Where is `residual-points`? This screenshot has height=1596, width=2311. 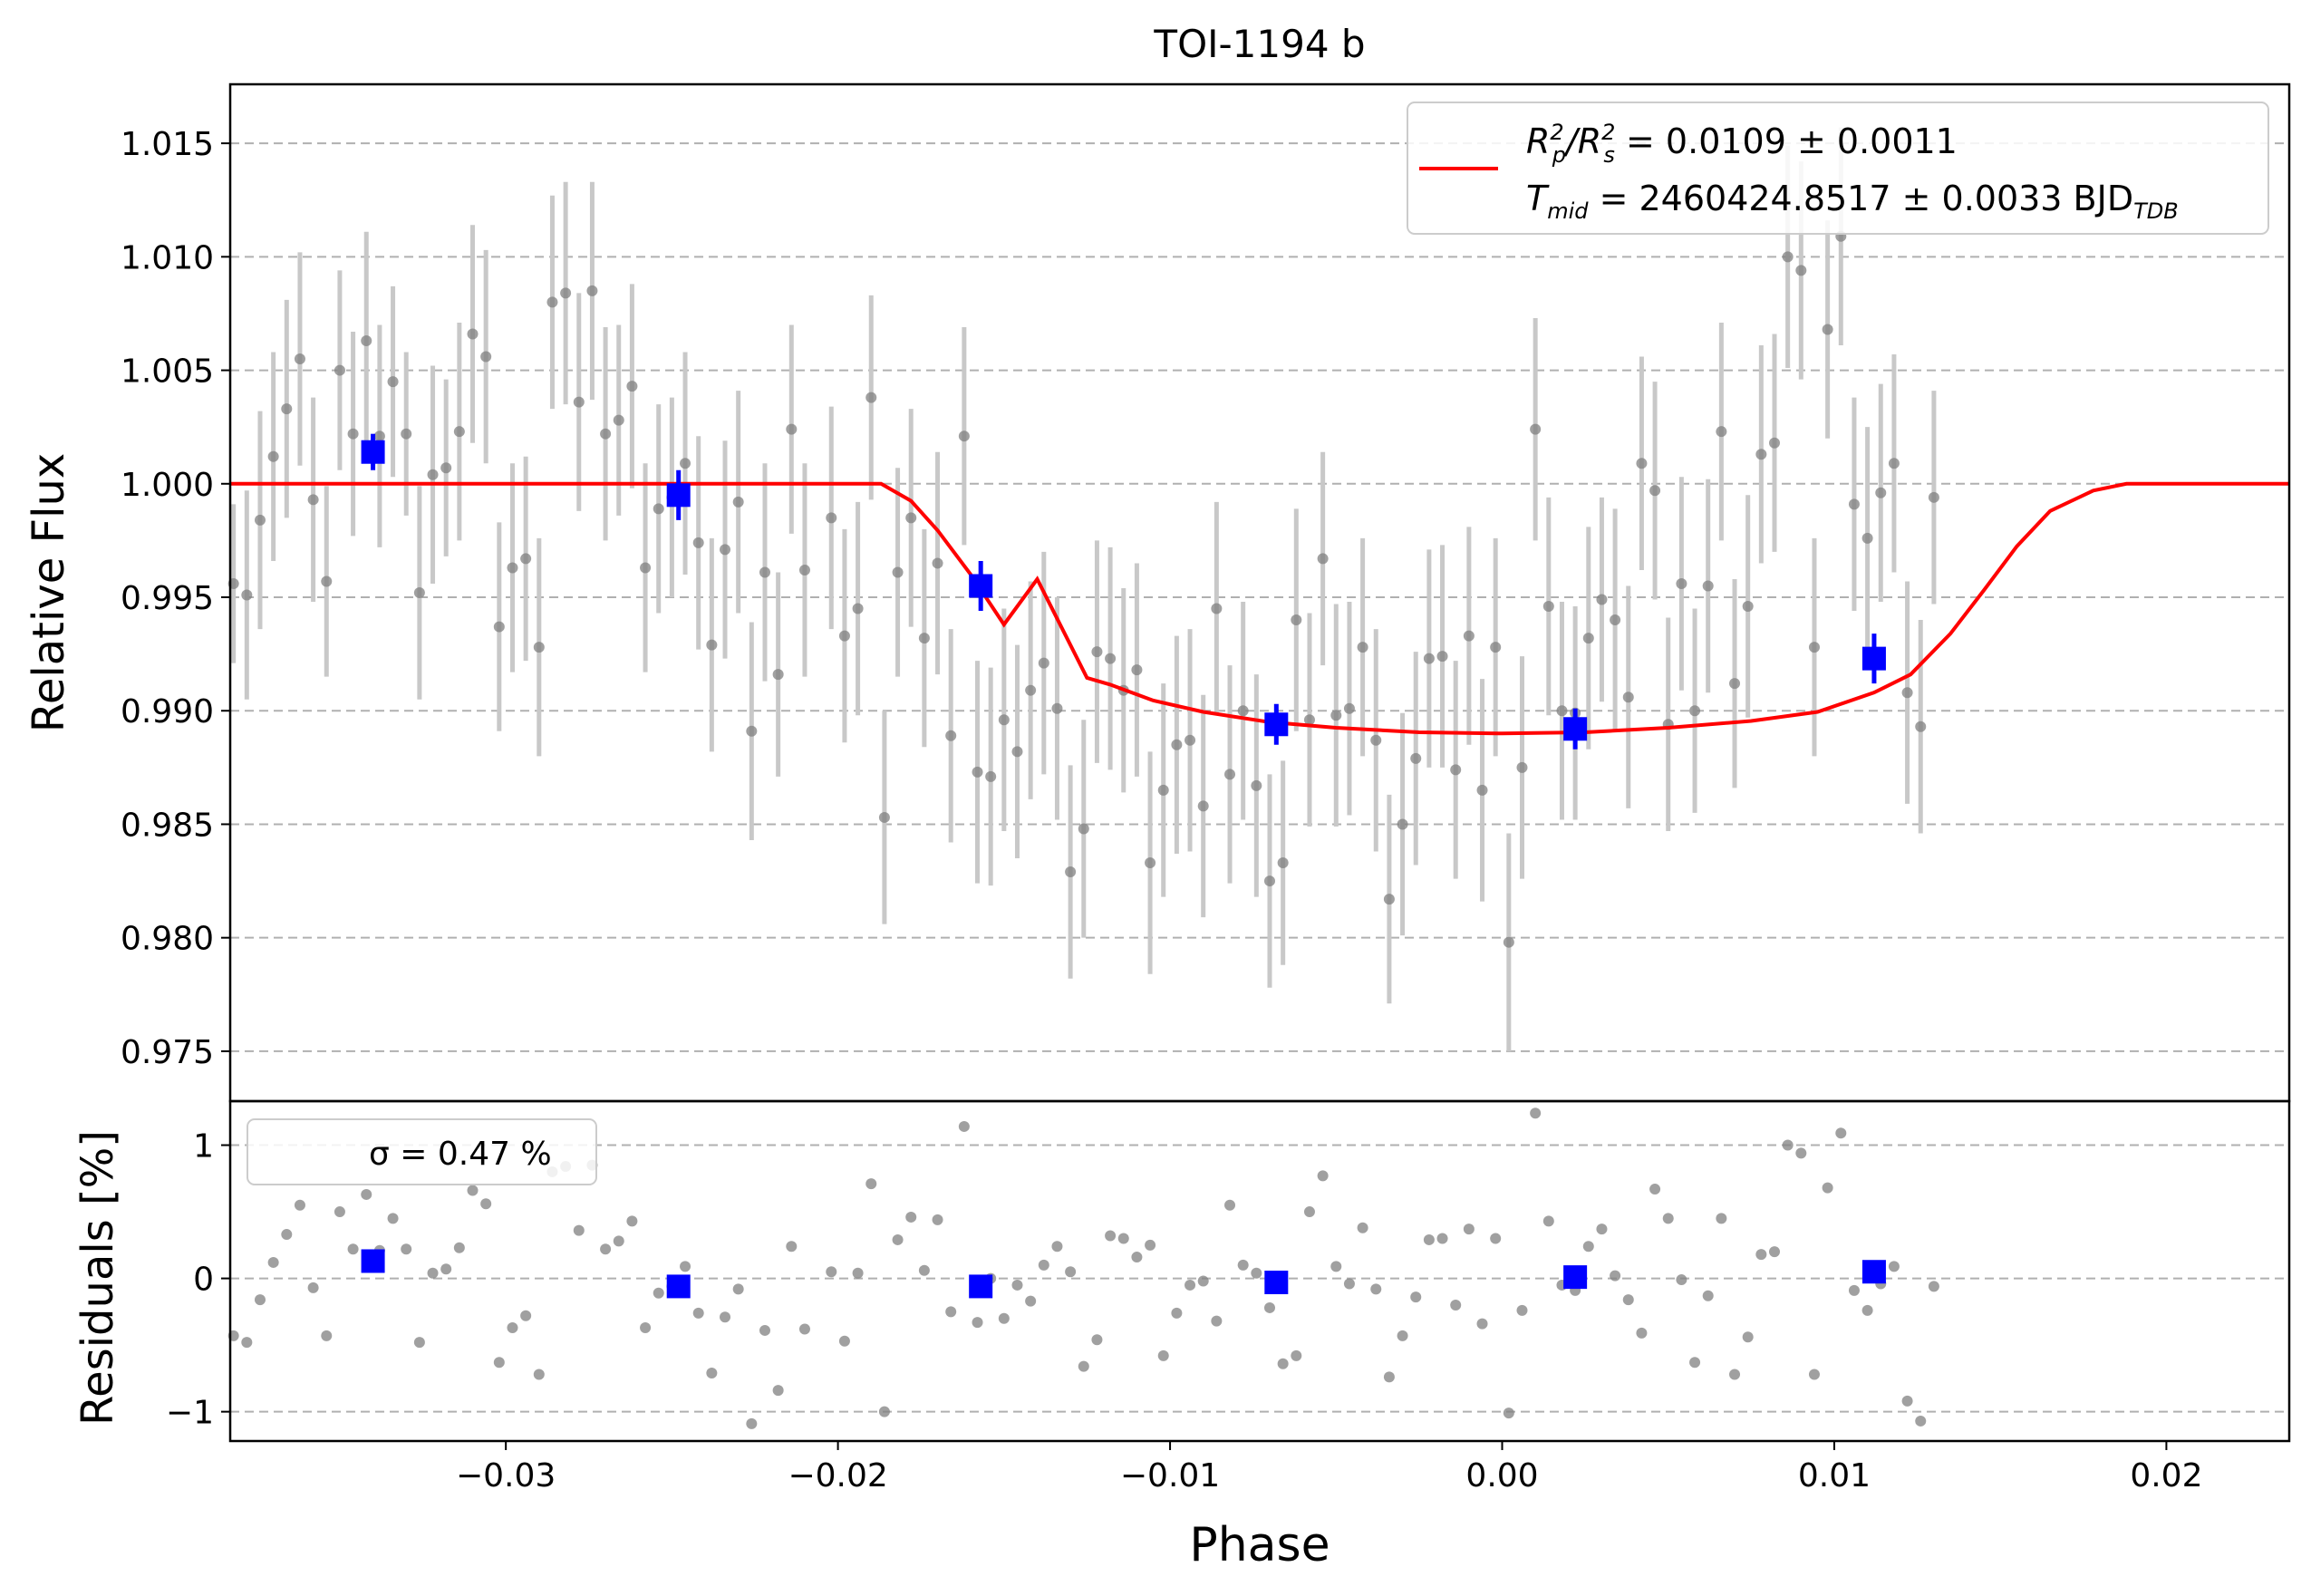
residual-points is located at coordinates (1083, 1268).